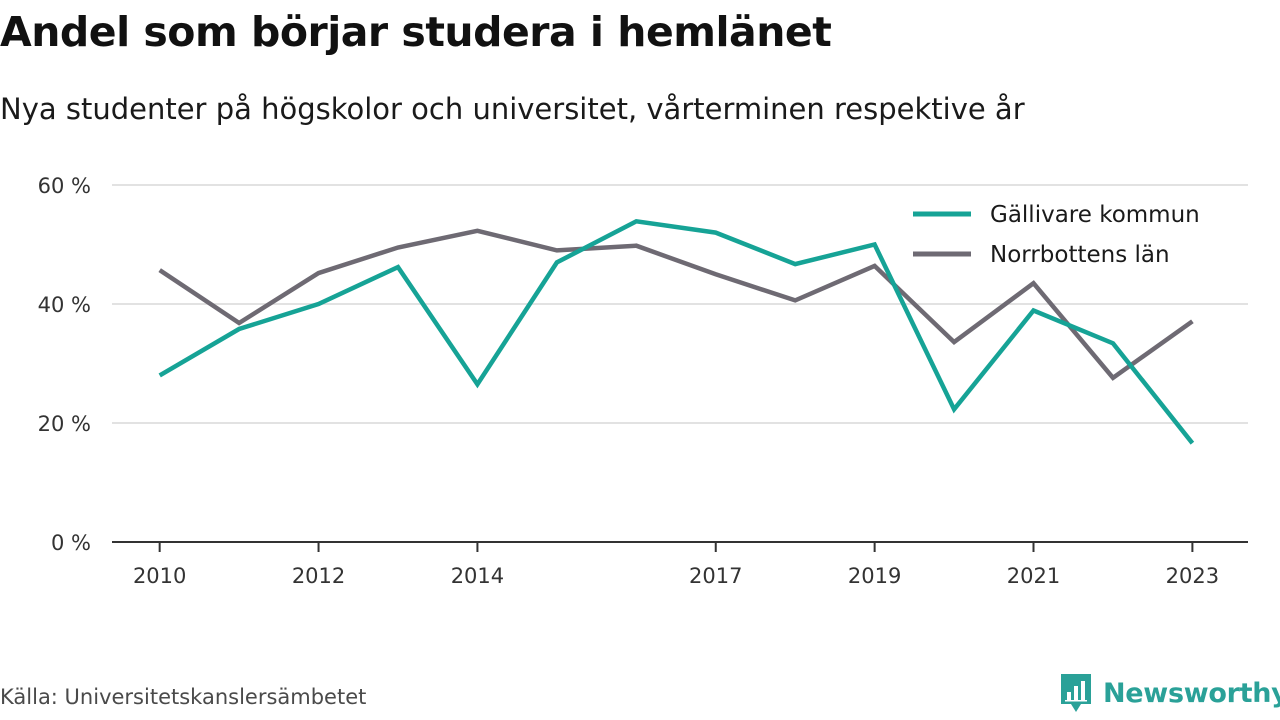 The image size is (1280, 720). Describe the element at coordinates (64, 186) in the screenshot. I see `y-tick-label: 60 %` at that location.